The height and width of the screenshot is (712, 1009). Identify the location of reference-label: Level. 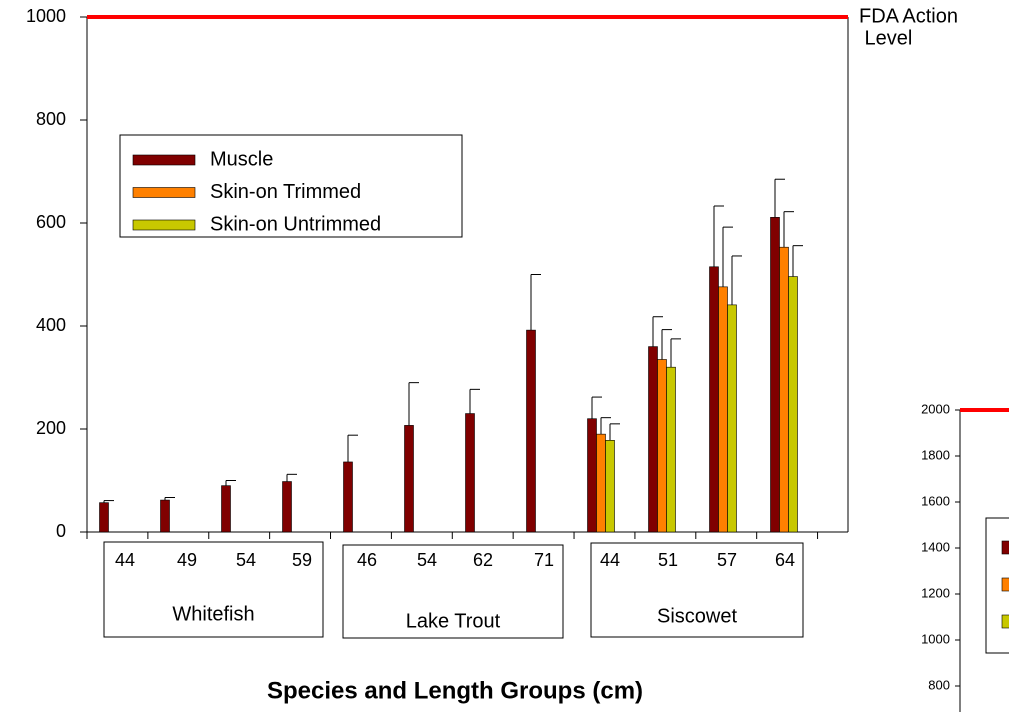
(885, 38).